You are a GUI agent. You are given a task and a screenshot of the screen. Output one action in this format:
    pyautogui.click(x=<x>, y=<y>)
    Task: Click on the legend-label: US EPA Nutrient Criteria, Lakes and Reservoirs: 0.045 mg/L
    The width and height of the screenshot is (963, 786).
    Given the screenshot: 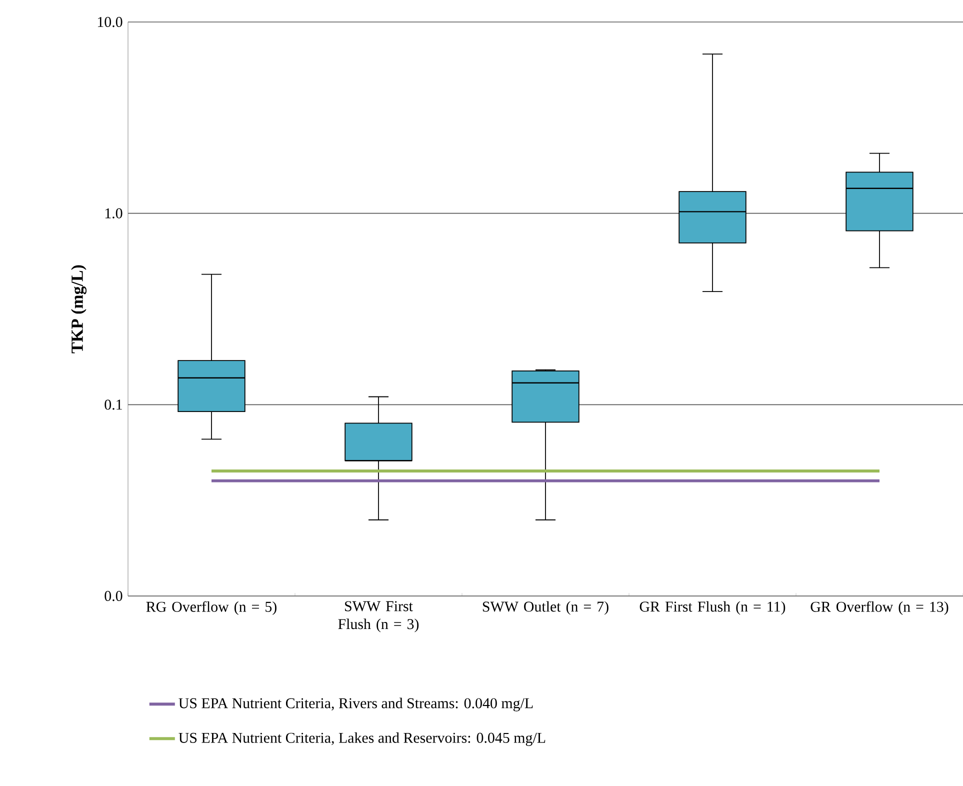 What is the action you would take?
    pyautogui.click(x=362, y=739)
    